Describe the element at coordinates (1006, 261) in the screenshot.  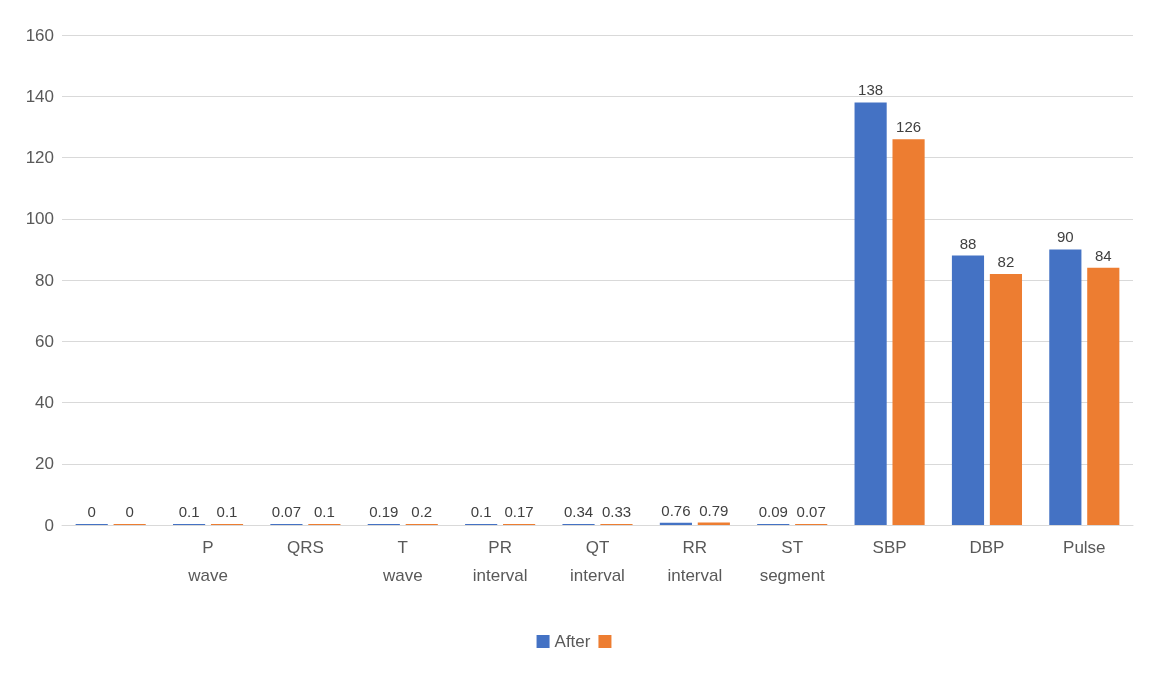
I see `data-label: 82` at that location.